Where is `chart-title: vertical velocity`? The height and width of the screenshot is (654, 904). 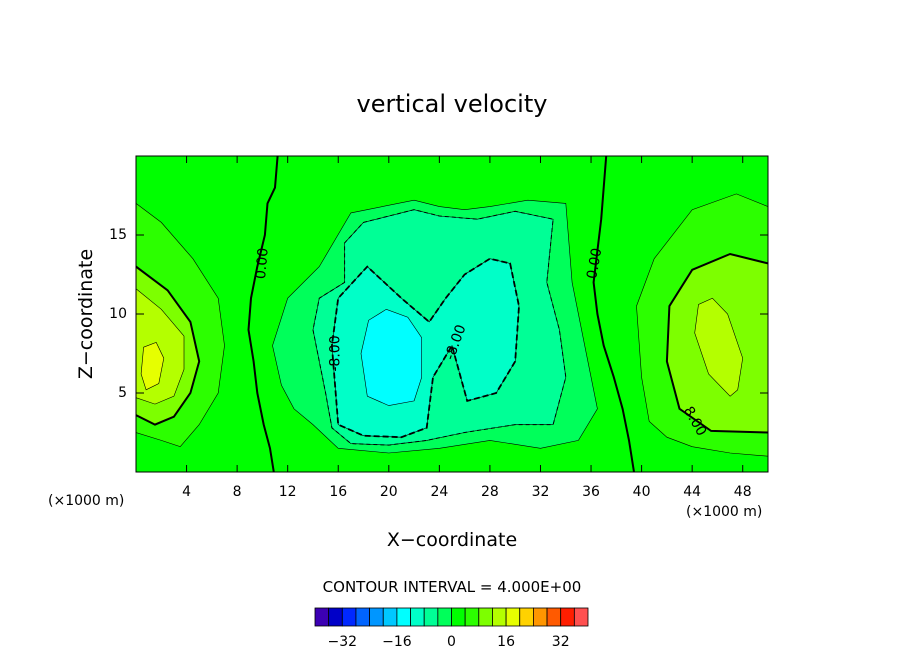 chart-title: vertical velocity is located at coordinates (452, 104).